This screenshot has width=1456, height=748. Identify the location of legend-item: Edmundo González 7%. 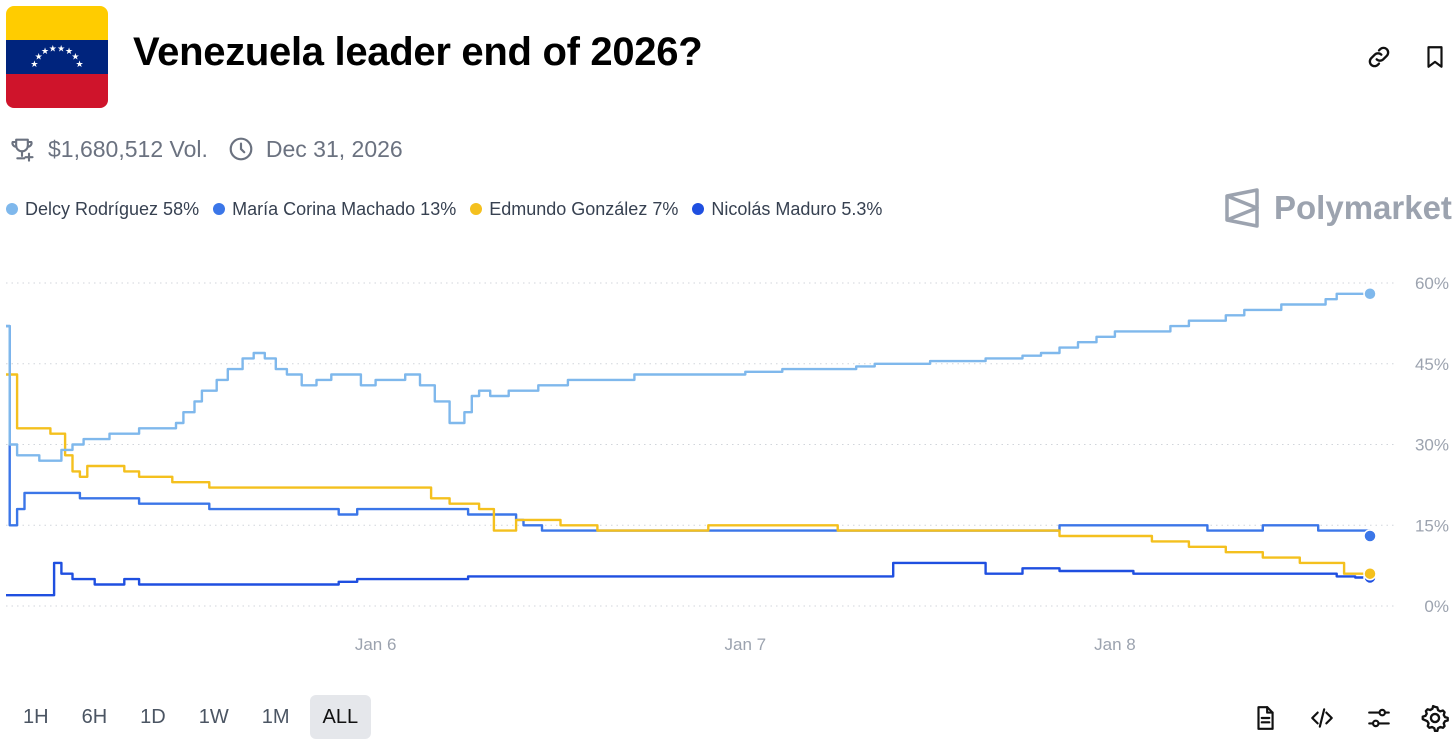
(574, 209).